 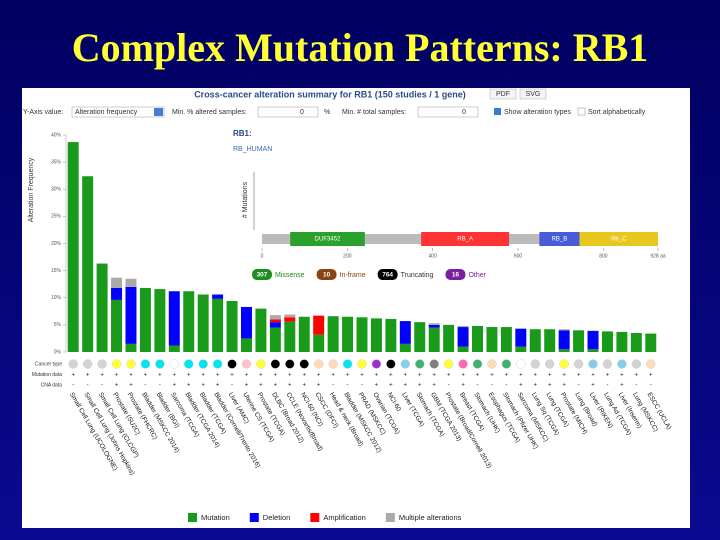 What do you see at coordinates (464, 112) in the screenshot?
I see `min-total-input: 0` at bounding box center [464, 112].